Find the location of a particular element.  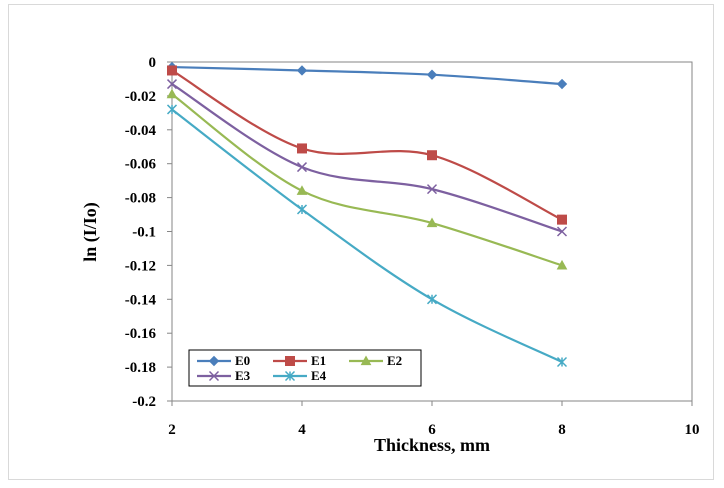

x-axis-title: Thickness, mm is located at coordinates (432, 445).